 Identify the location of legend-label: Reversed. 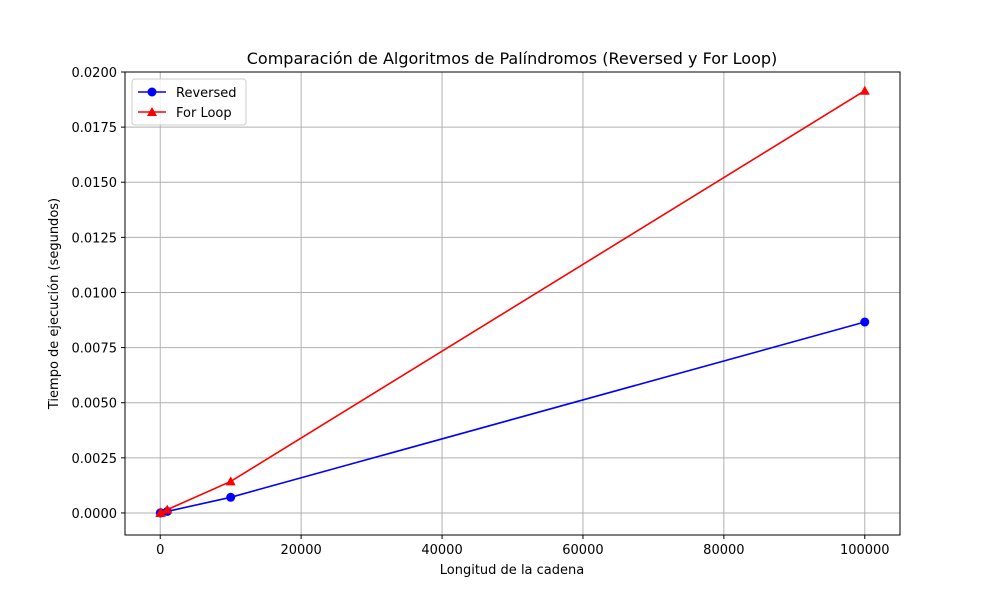
(206, 93).